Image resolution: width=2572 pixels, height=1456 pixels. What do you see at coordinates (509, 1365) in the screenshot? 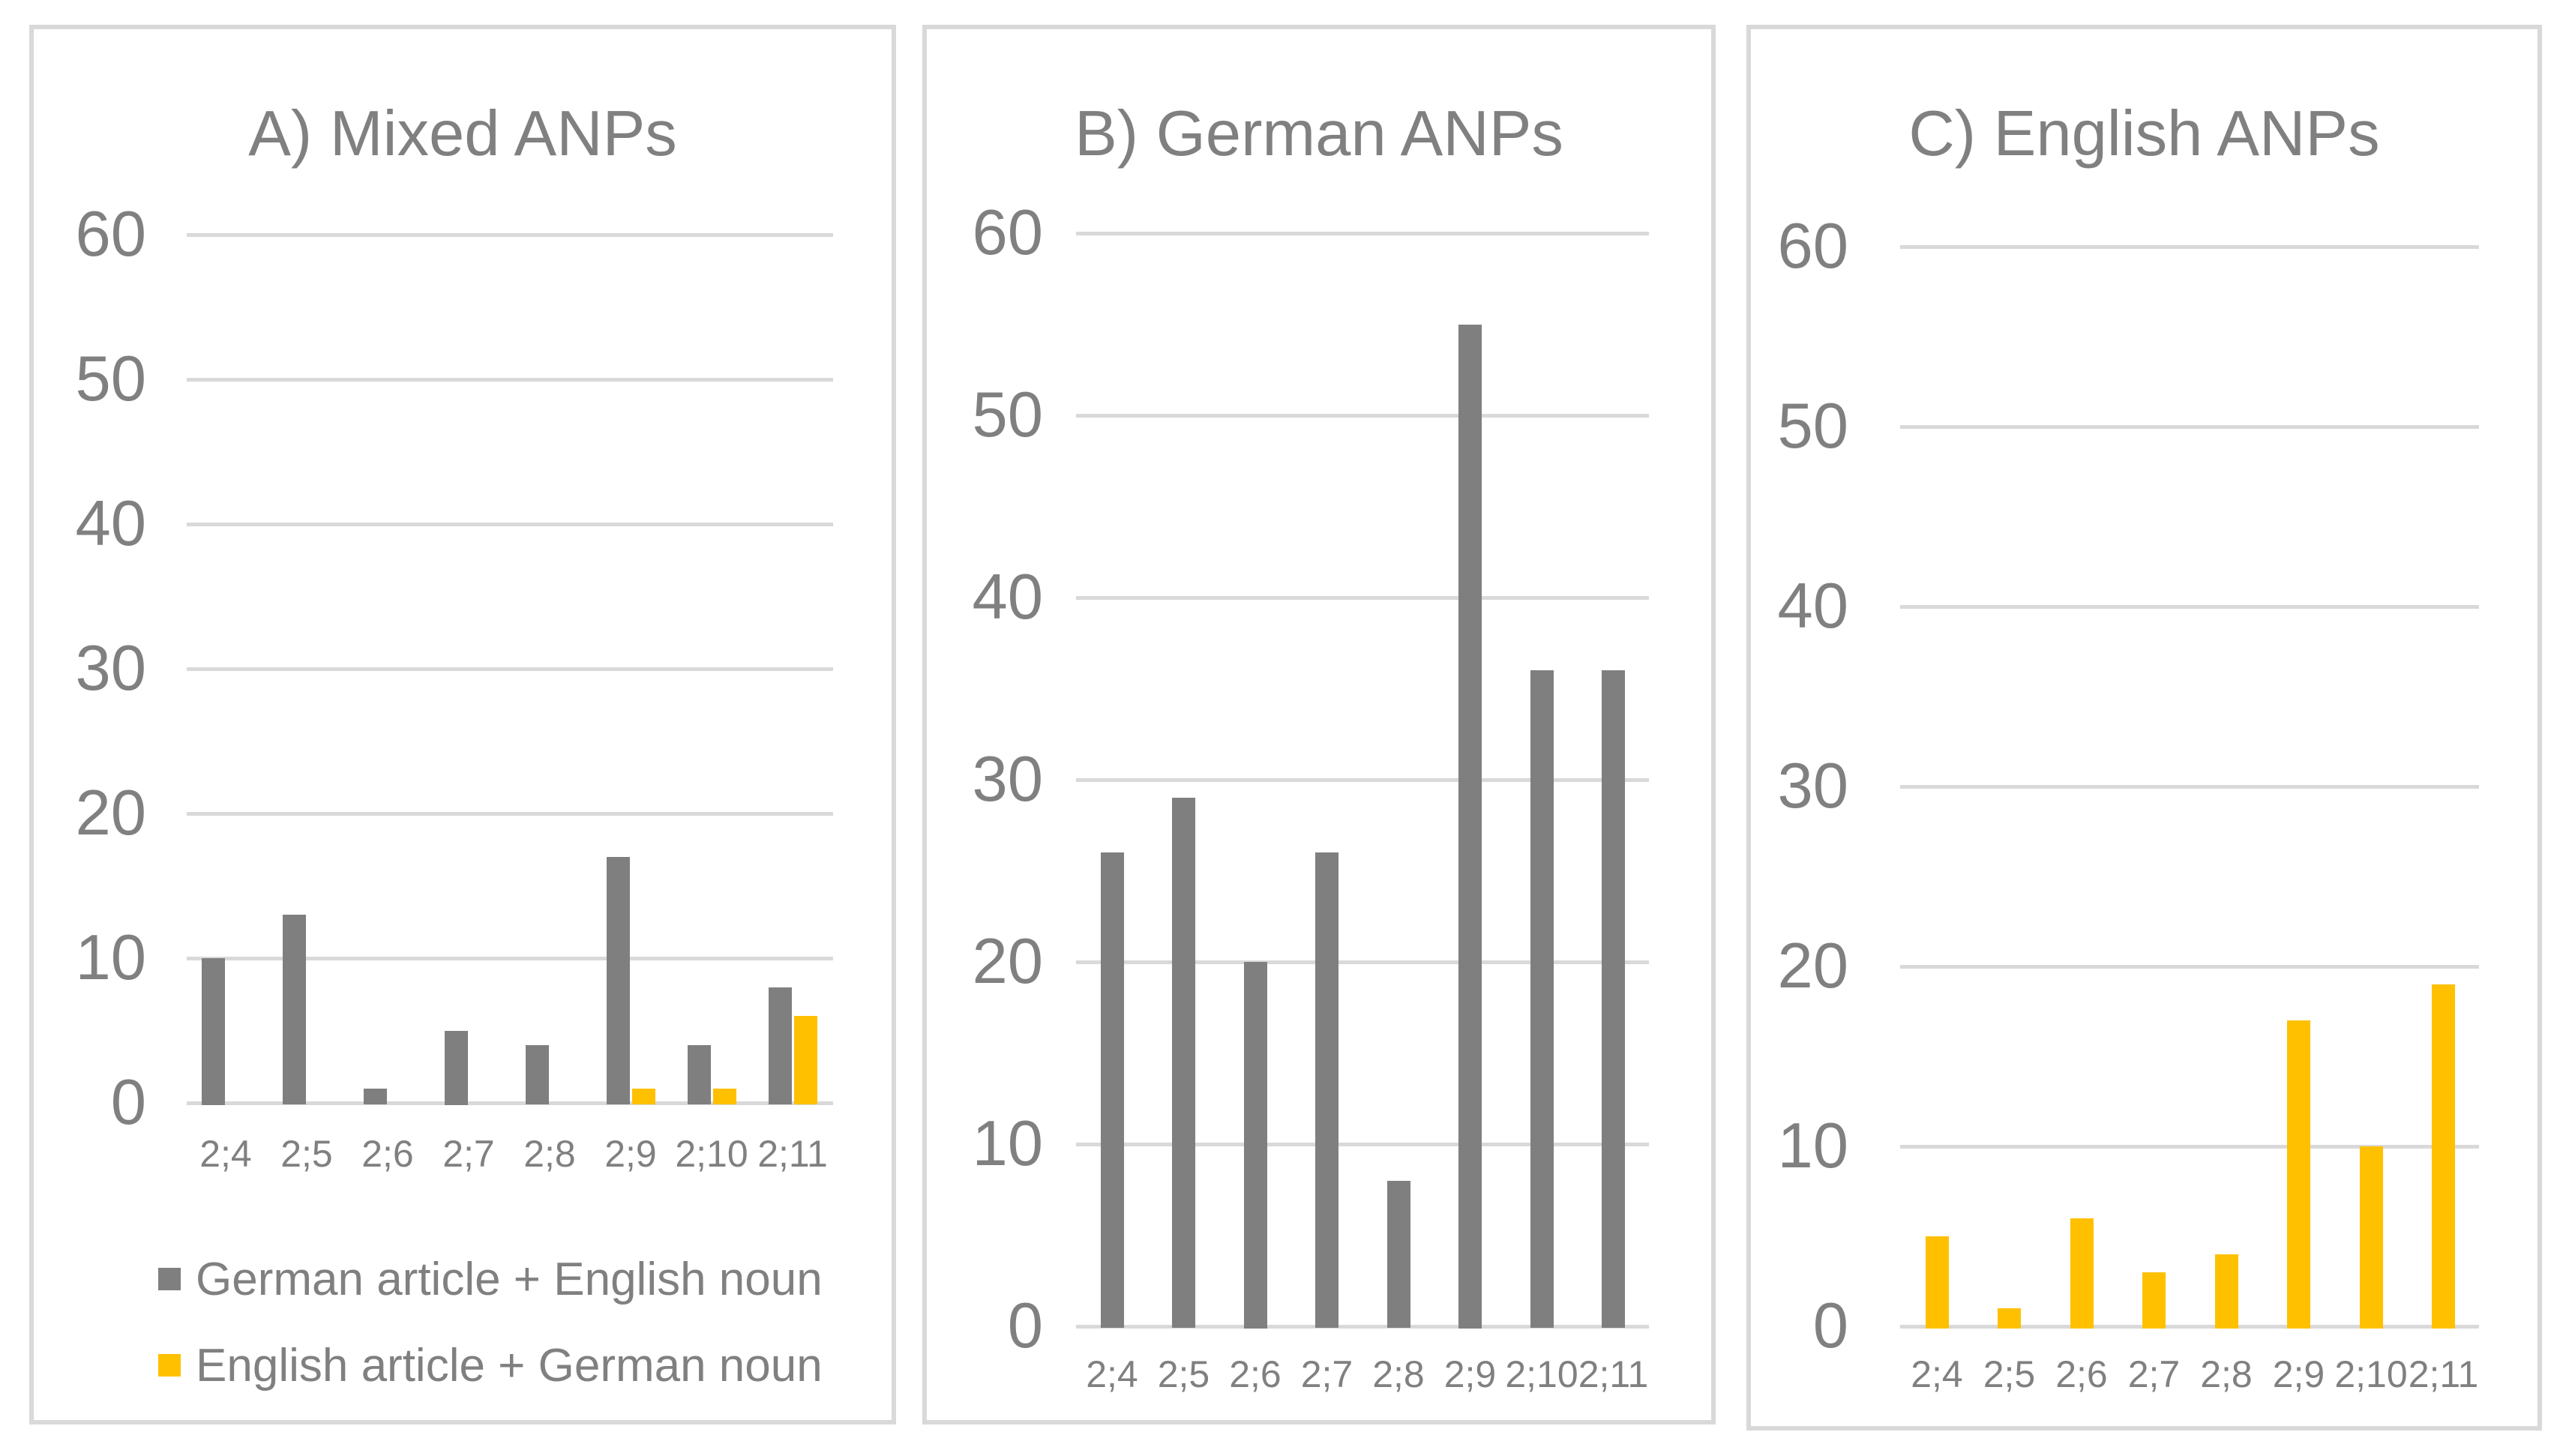
I see `legend-label: English article + German noun` at bounding box center [509, 1365].